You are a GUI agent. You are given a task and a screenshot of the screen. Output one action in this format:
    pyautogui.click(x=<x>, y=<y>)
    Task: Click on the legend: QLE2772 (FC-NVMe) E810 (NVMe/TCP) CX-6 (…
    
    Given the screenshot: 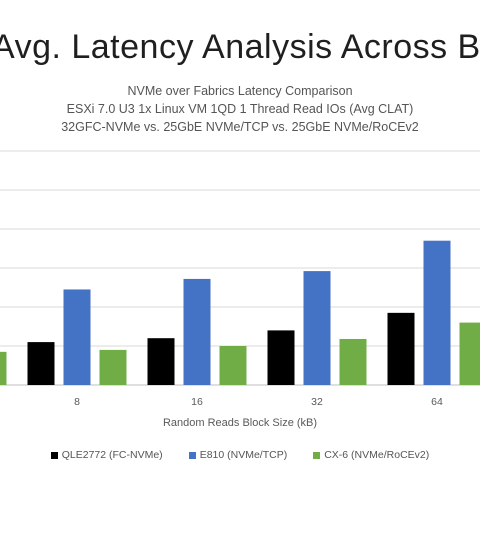 What is the action you would take?
    pyautogui.click(x=240, y=455)
    